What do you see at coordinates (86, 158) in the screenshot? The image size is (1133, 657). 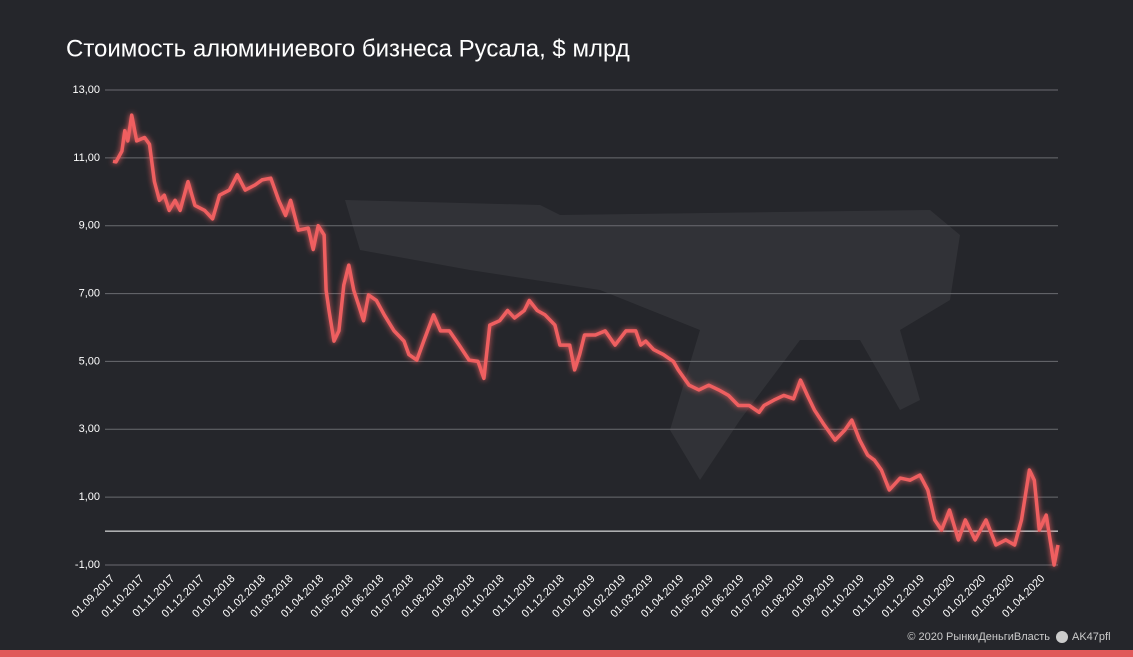 I see `y-tick-label: 11,00` at bounding box center [86, 158].